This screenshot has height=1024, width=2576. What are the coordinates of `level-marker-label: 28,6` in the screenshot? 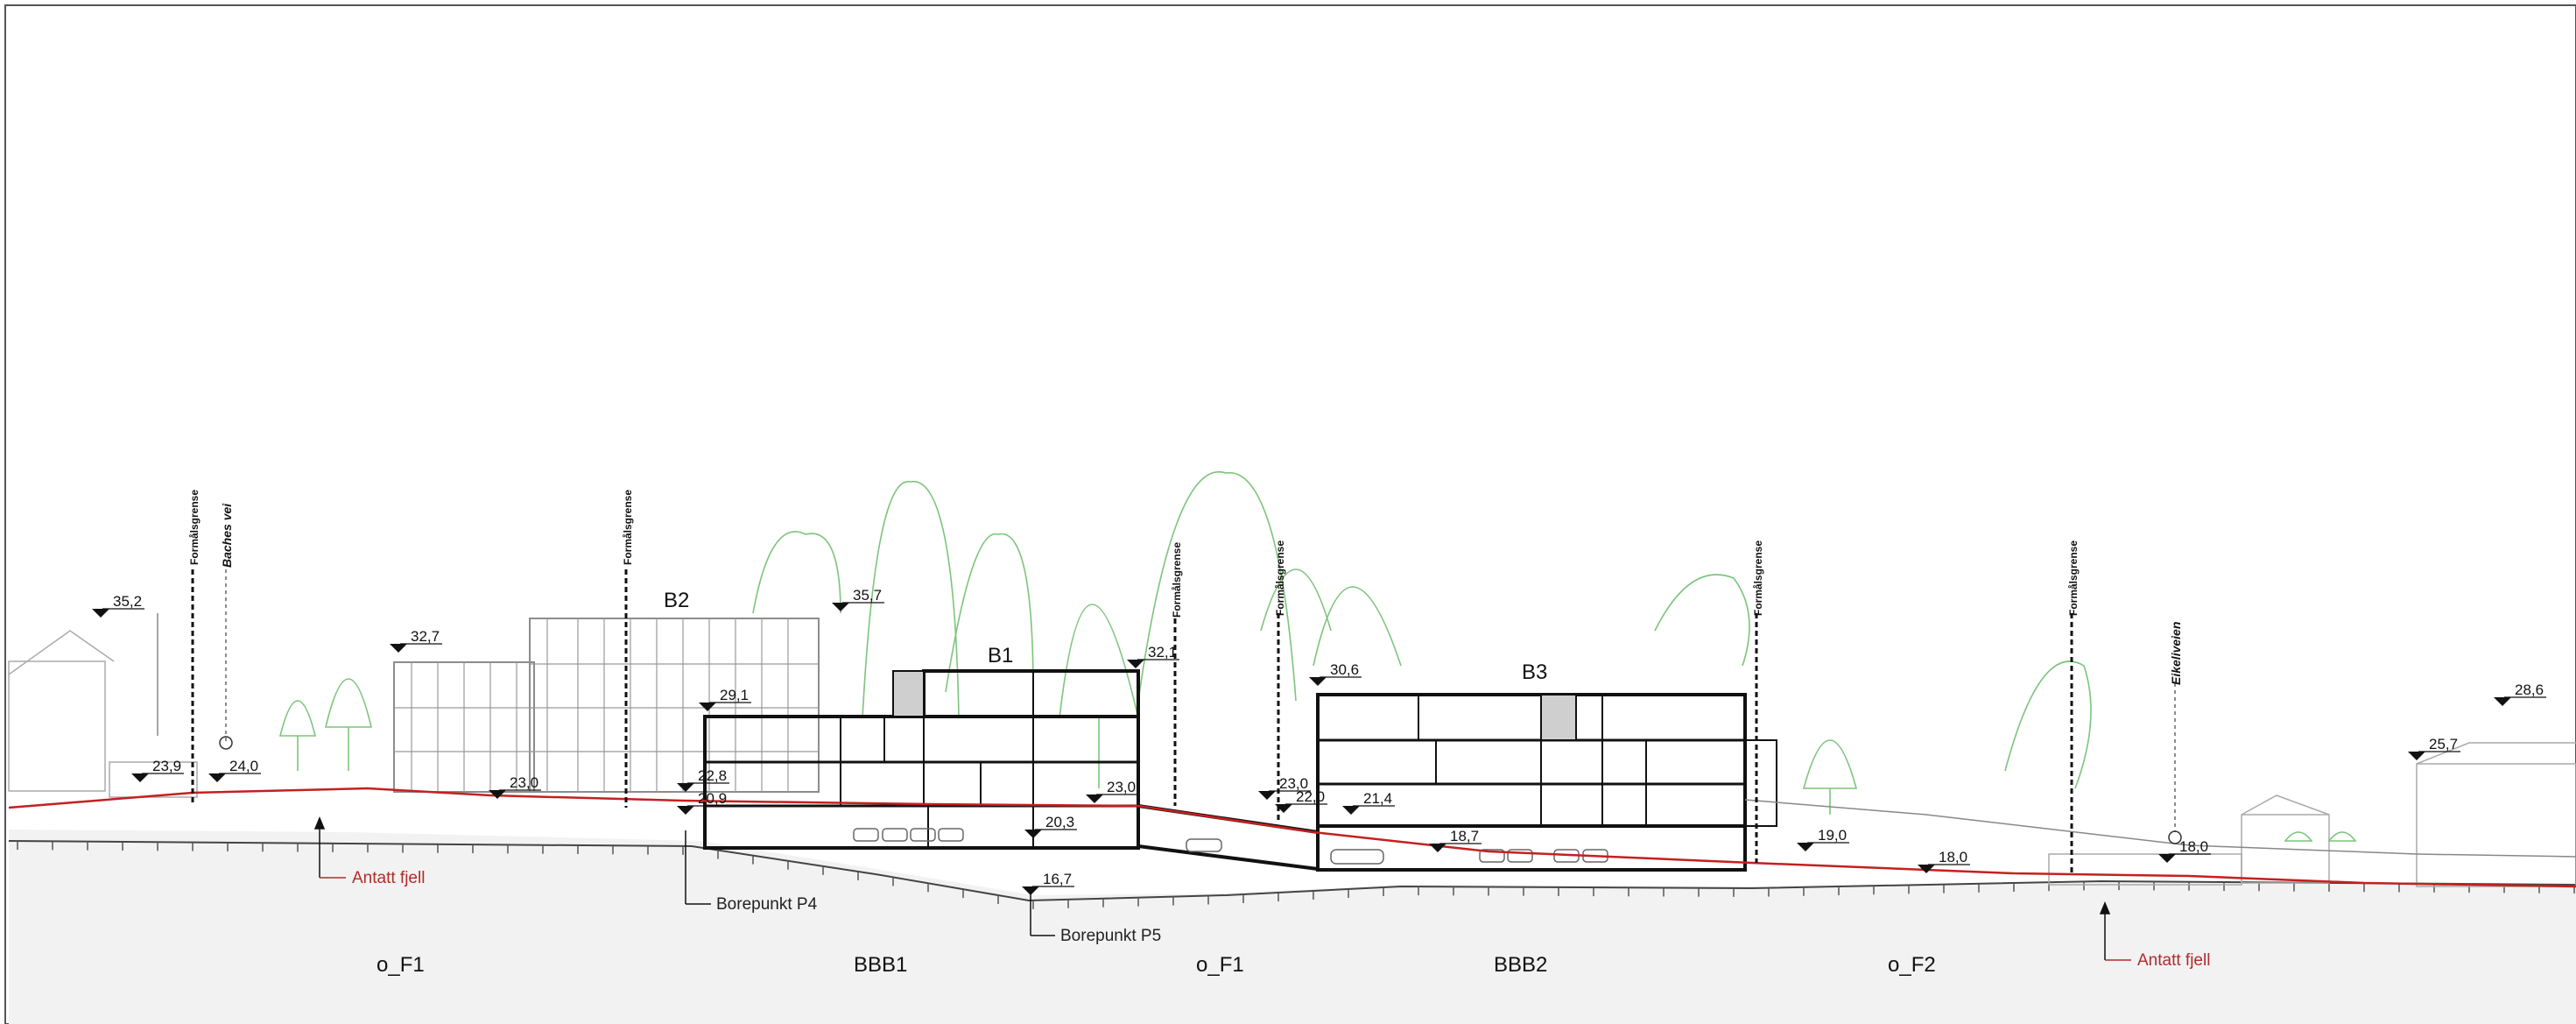 It's located at (2529, 689).